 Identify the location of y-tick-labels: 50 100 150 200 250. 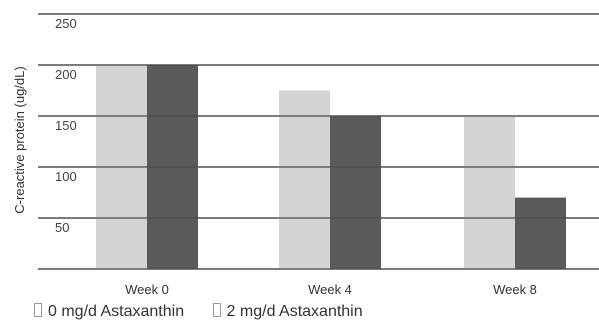
(66, 125).